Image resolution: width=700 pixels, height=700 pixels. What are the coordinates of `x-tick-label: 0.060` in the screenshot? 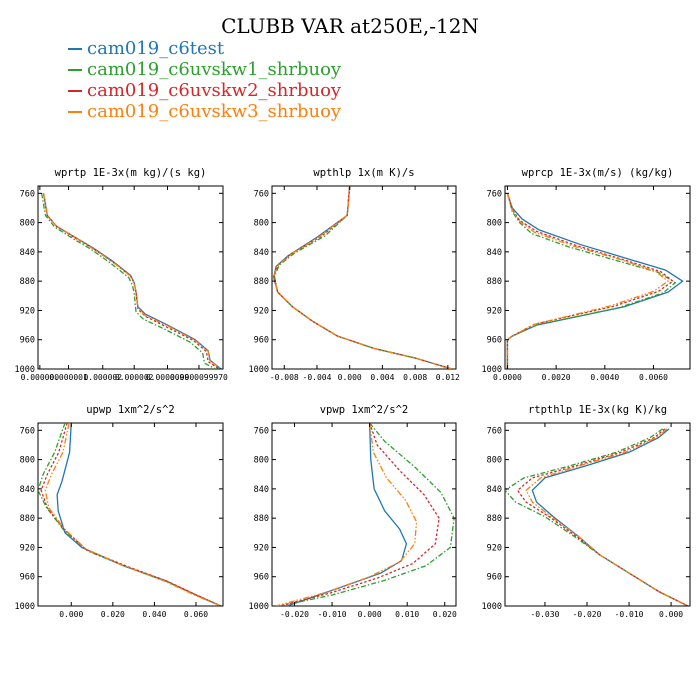 It's located at (196, 614).